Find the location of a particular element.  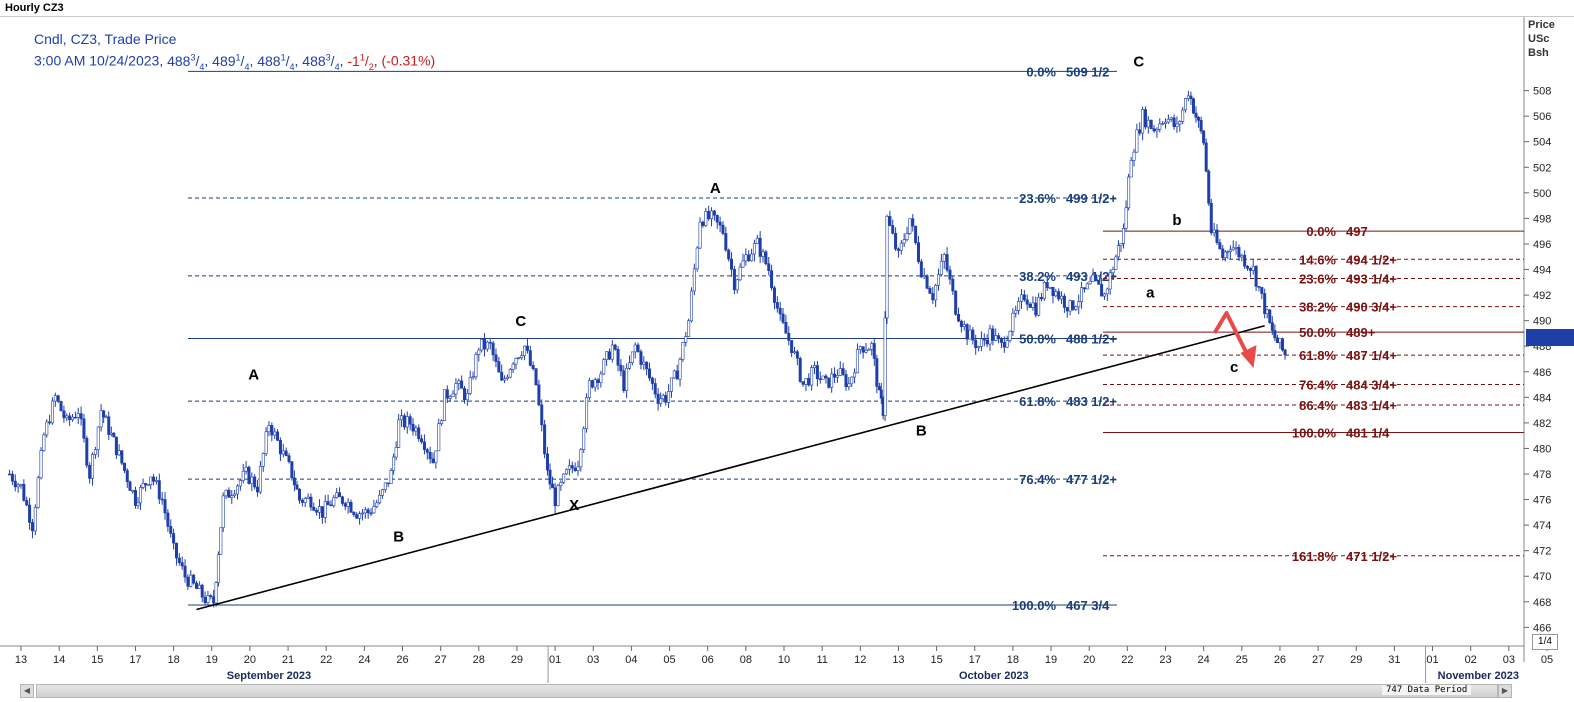

change-percent: (-0.31%) is located at coordinates (408, 60).